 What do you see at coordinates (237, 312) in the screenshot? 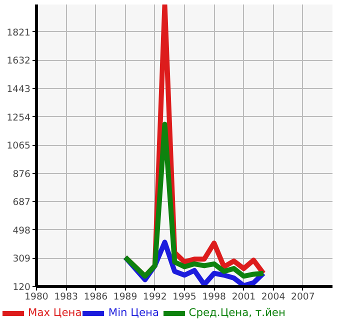
I see `legend-label: Сред.Цена, т.йен` at bounding box center [237, 312].